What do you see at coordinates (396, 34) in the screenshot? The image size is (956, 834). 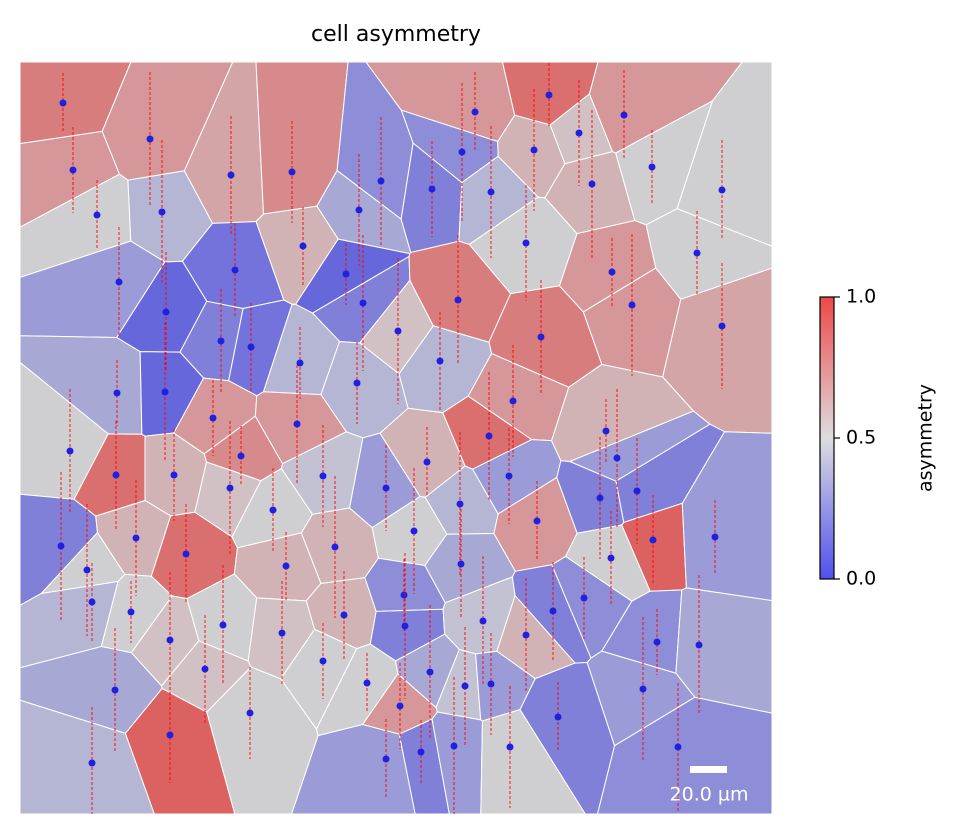 I see `chart-title: cell asymmetry` at bounding box center [396, 34].